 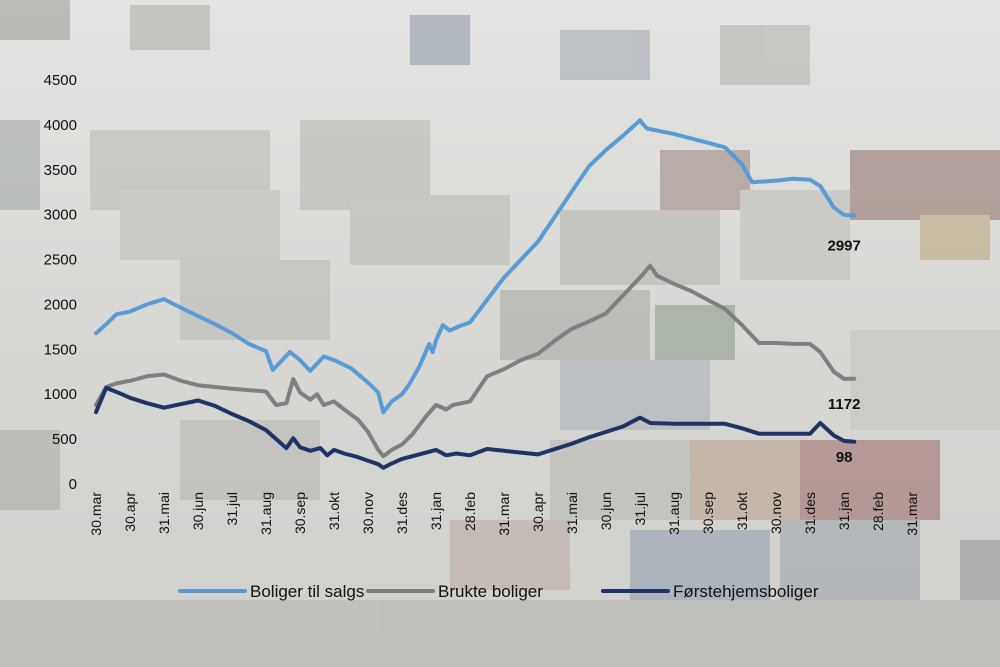 What do you see at coordinates (307, 591) in the screenshot?
I see `legend-label: Boliger til salgs` at bounding box center [307, 591].